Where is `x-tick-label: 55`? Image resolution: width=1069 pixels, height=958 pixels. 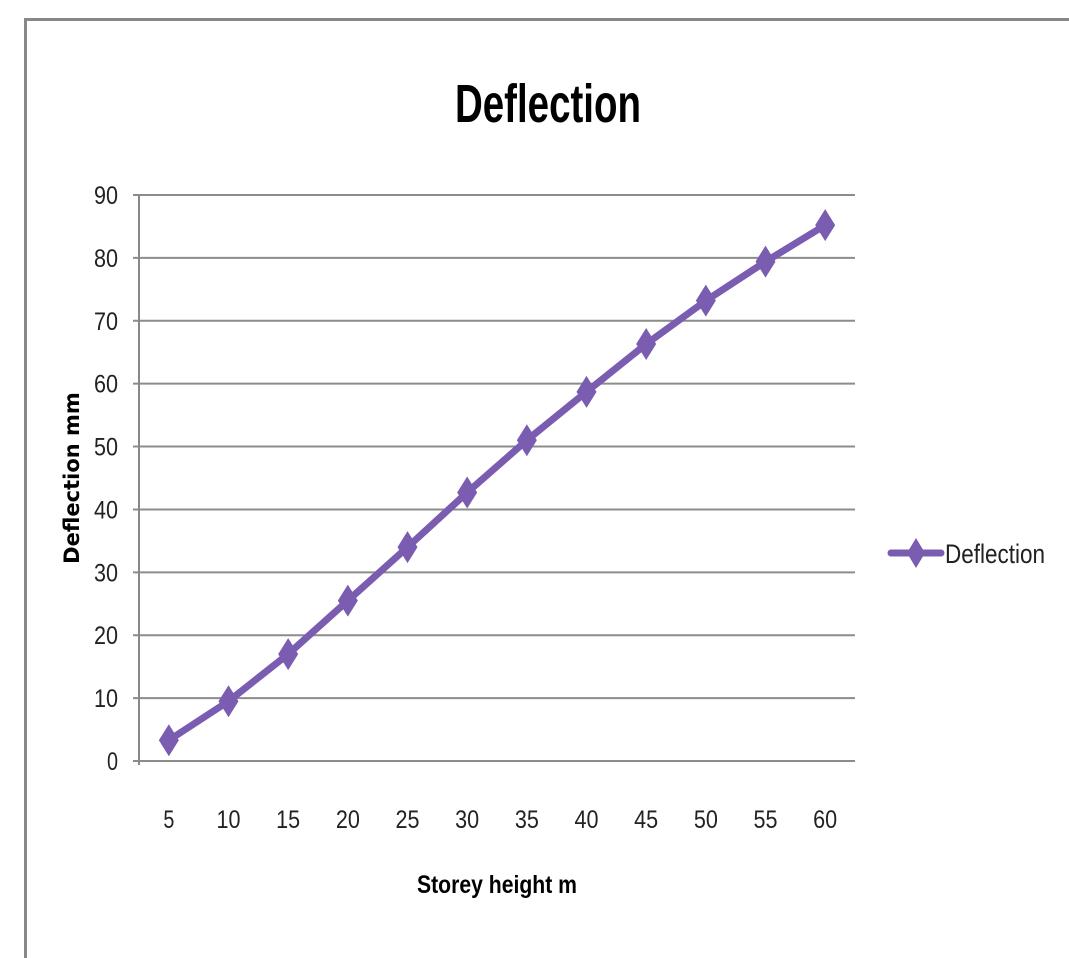
x-tick-label: 55 is located at coordinates (766, 820).